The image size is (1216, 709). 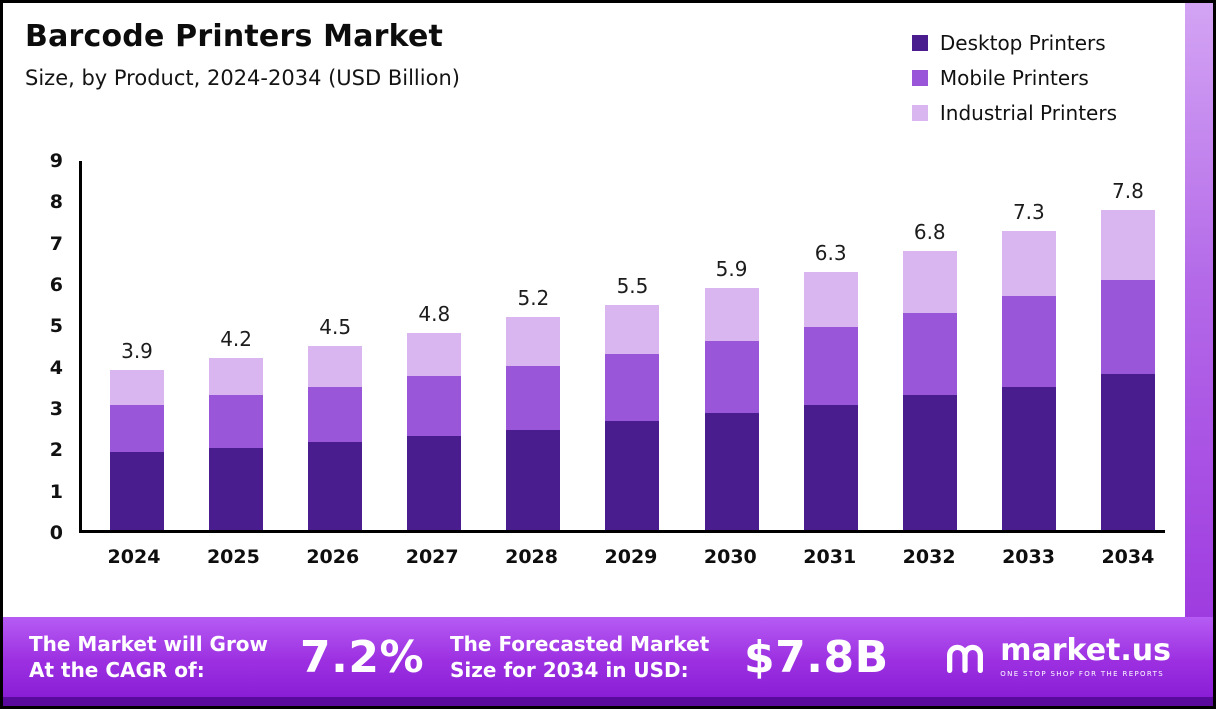 What do you see at coordinates (56, 533) in the screenshot?
I see `y-tick-label: 0` at bounding box center [56, 533].